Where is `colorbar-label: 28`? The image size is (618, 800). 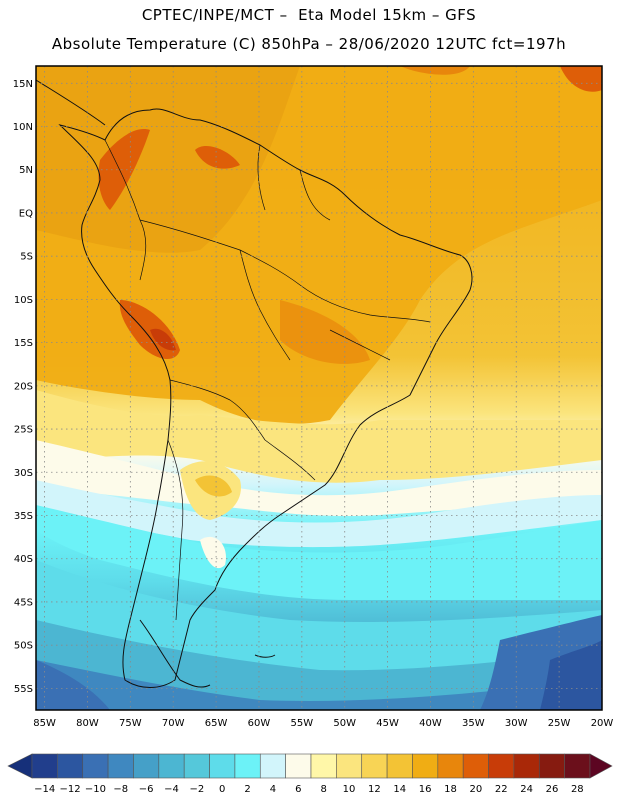
colorbar-label: 28 is located at coordinates (577, 789).